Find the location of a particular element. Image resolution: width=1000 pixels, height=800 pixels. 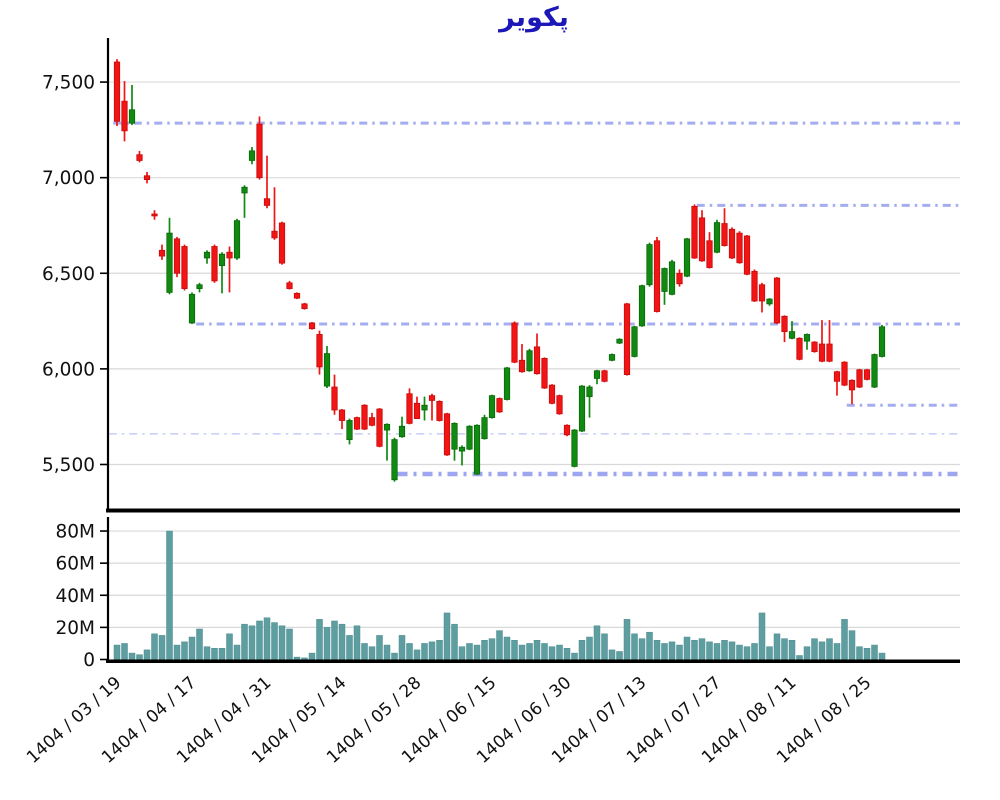

price-y-tick-label: 6,000 is located at coordinates (68, 369).